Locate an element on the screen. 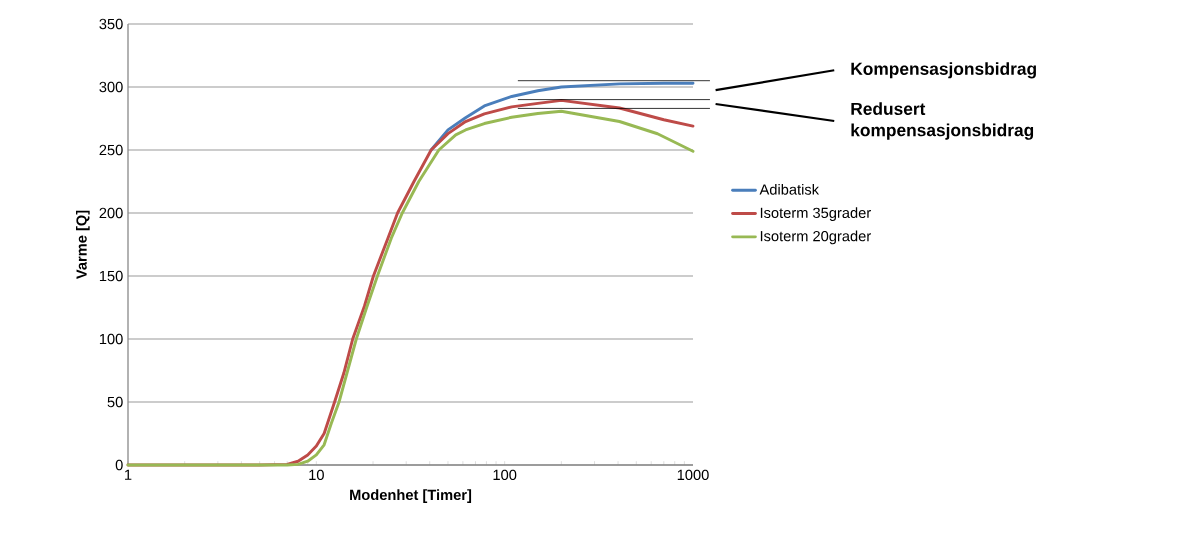  y-tick-label: 350 is located at coordinates (111, 24).